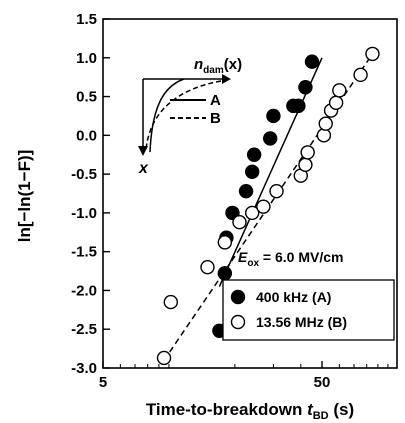  What do you see at coordinates (301, 322) in the screenshot?
I see `legend-label-series-b: 13.56 MHz (B)` at bounding box center [301, 322].